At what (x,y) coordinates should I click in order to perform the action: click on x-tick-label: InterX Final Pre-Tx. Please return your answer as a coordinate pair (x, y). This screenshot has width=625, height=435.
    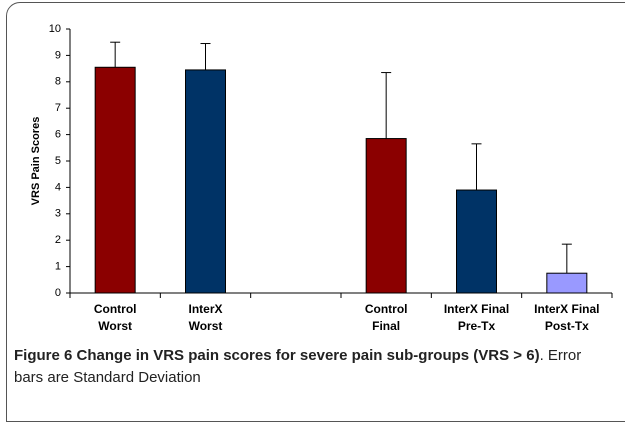
    Looking at the image, I should click on (476, 317).